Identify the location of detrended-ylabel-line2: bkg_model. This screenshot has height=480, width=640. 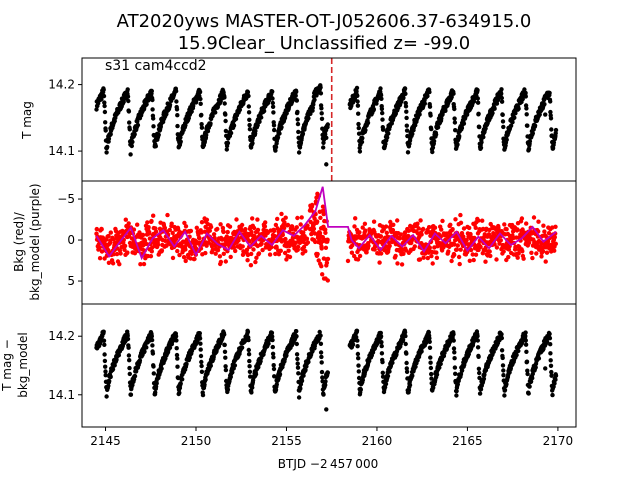
(23, 365).